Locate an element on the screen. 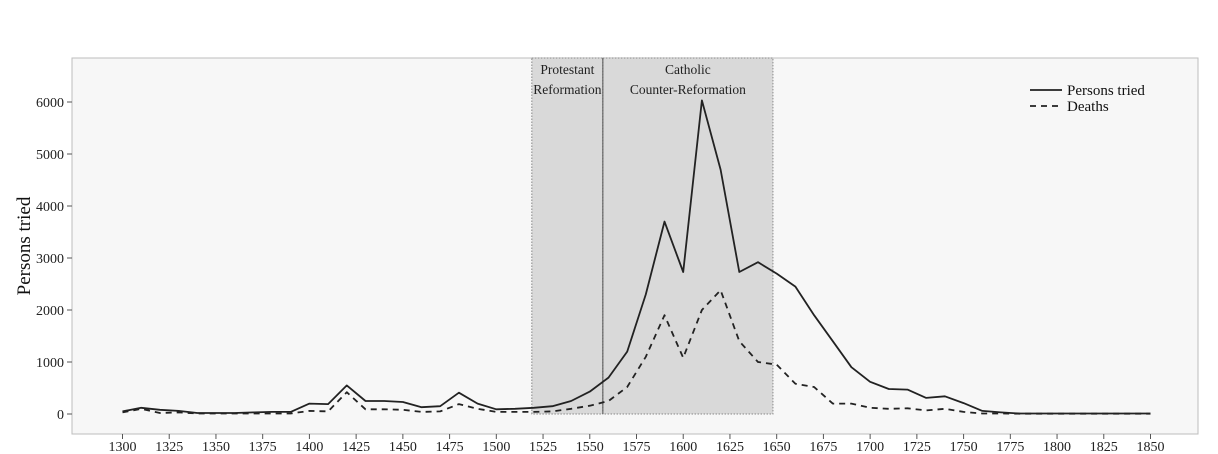 The image size is (1218, 454). x-tick-label-1675: 1675 is located at coordinates (823, 447).